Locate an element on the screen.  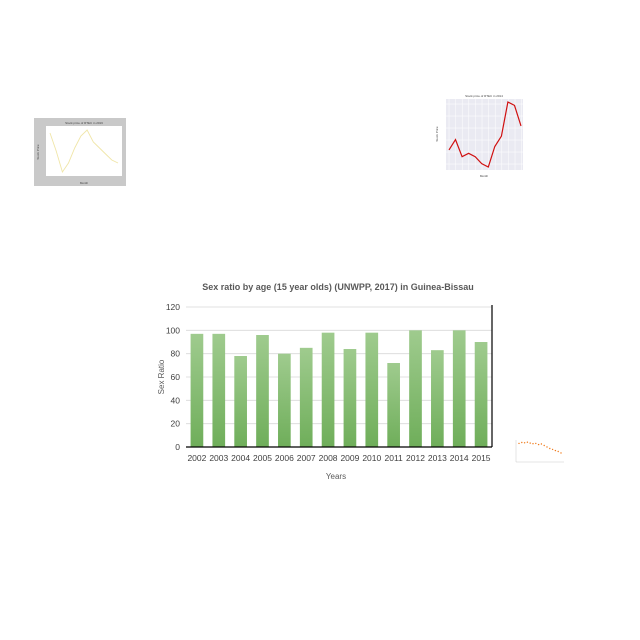
y-tick-label: 100 is located at coordinates (173, 330).